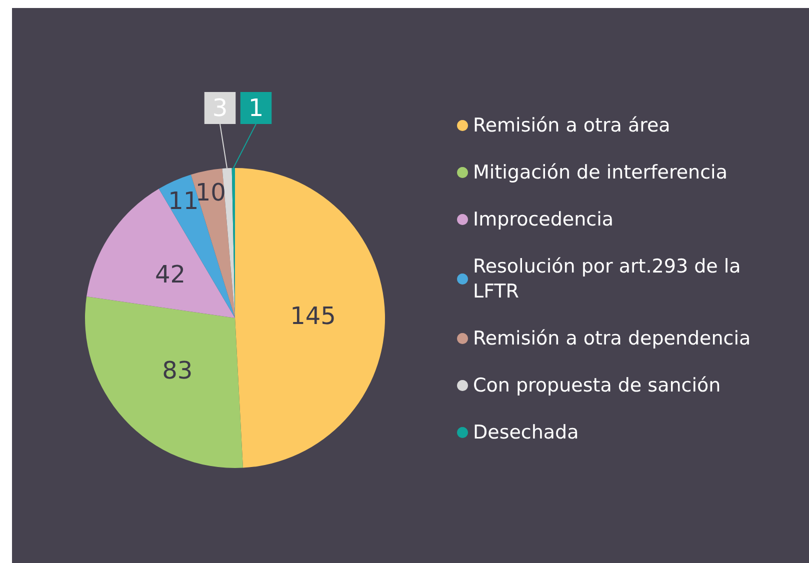 This screenshot has height=563, width=809. I want to click on legend-label: Remisión a otra dependencia, so click(612, 339).